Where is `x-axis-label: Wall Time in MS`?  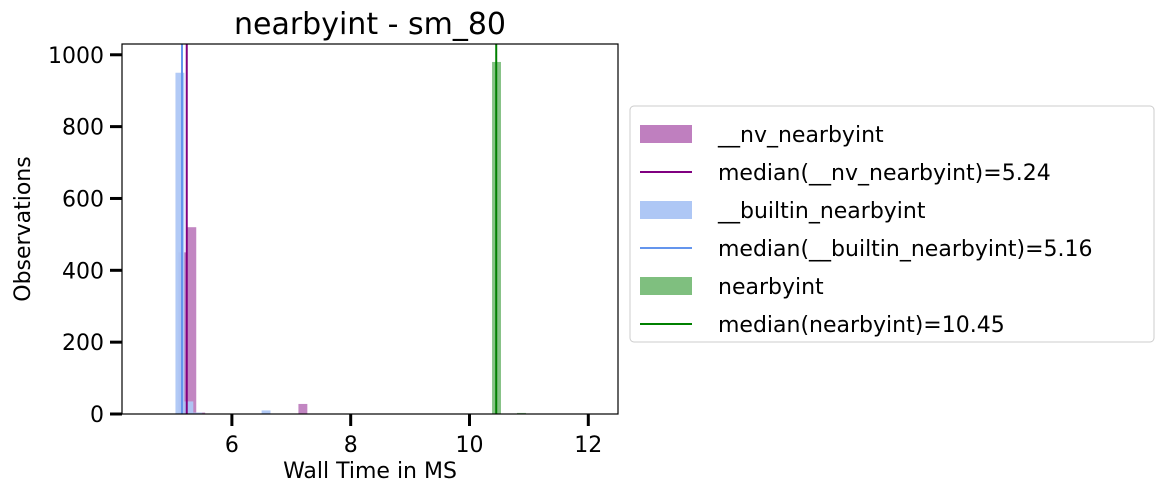 x-axis-label: Wall Time in MS is located at coordinates (370, 471).